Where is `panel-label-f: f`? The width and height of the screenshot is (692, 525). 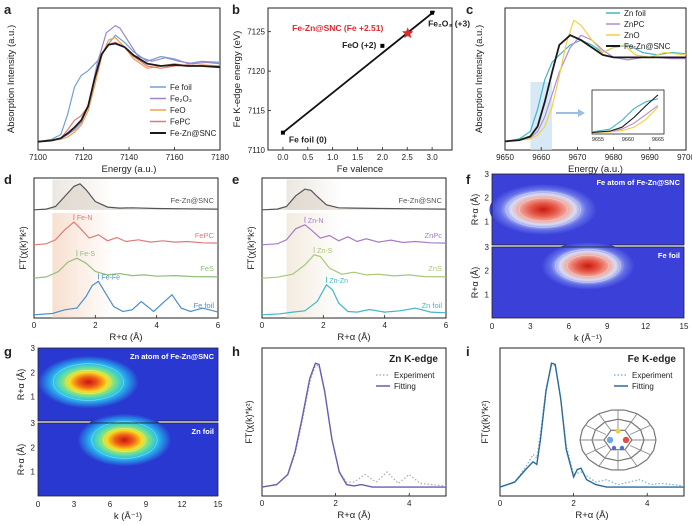 panel-label-f: f is located at coordinates (468, 179).